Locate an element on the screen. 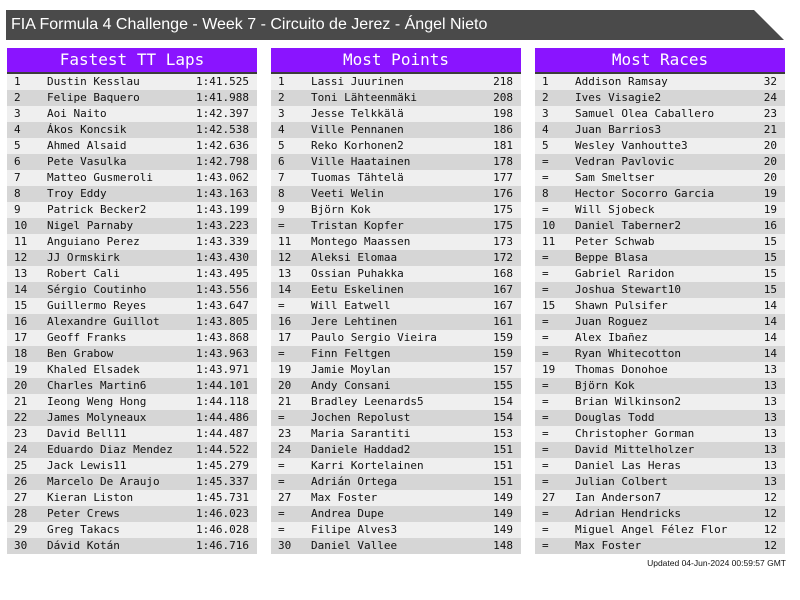 The width and height of the screenshot is (800, 600). value-cell: 153 is located at coordinates (503, 433).